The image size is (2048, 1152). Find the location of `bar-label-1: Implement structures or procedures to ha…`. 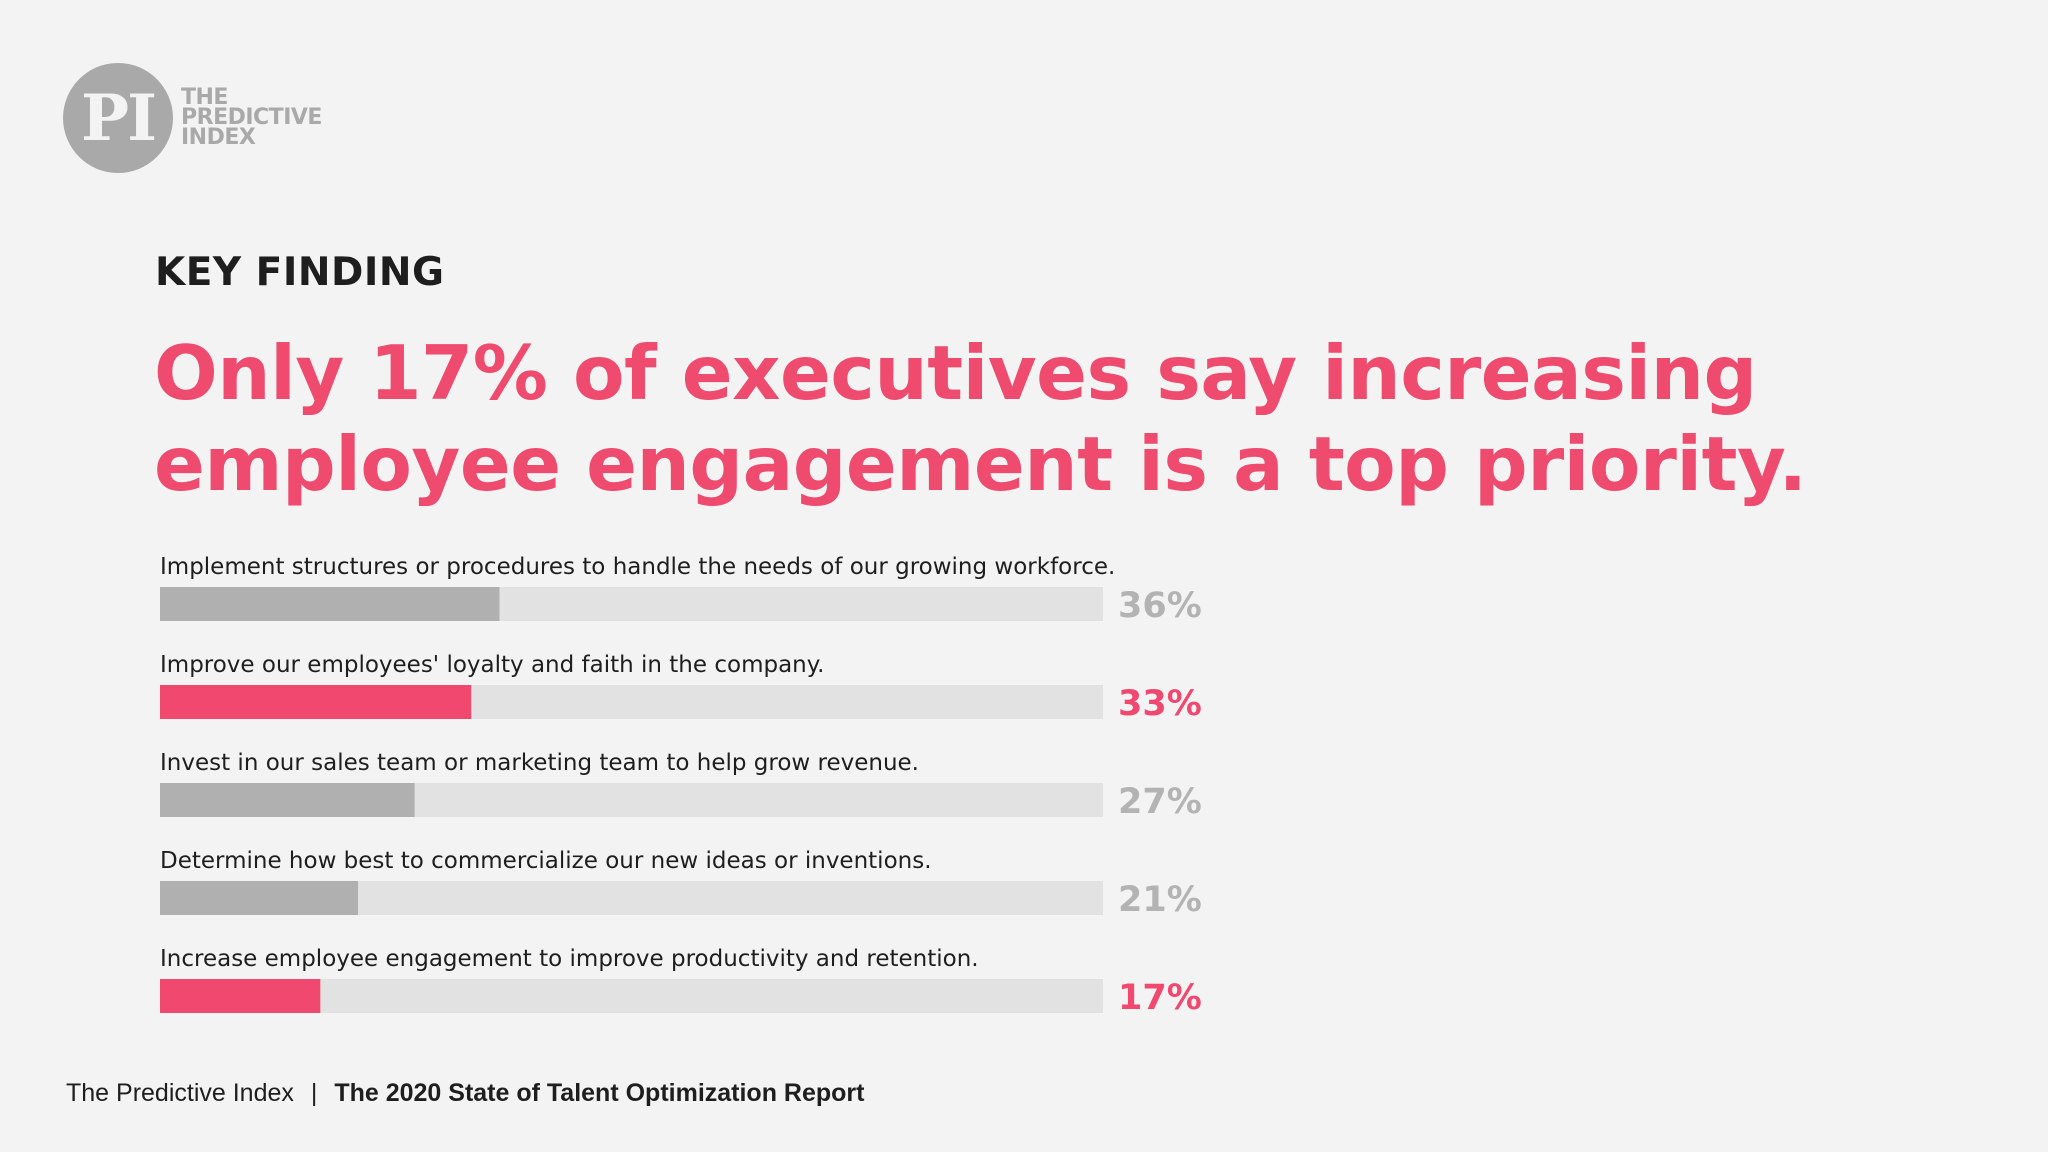

bar-label-1: Implement structures or procedures to ha… is located at coordinates (637, 567).